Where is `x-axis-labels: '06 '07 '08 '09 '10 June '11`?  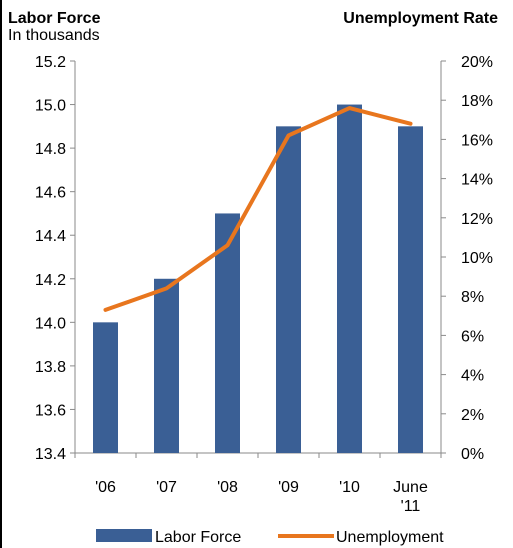 x-axis-labels: '06 '07 '08 '09 '10 June '11 is located at coordinates (258, 484).